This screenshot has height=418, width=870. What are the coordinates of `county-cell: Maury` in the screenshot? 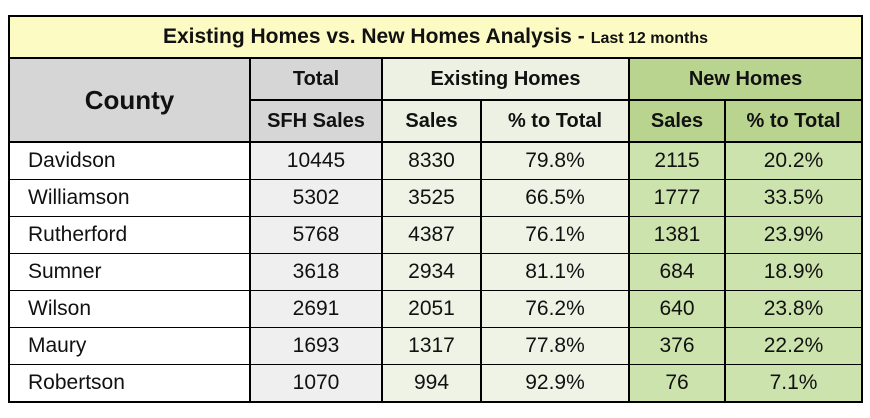 It's located at (129, 346).